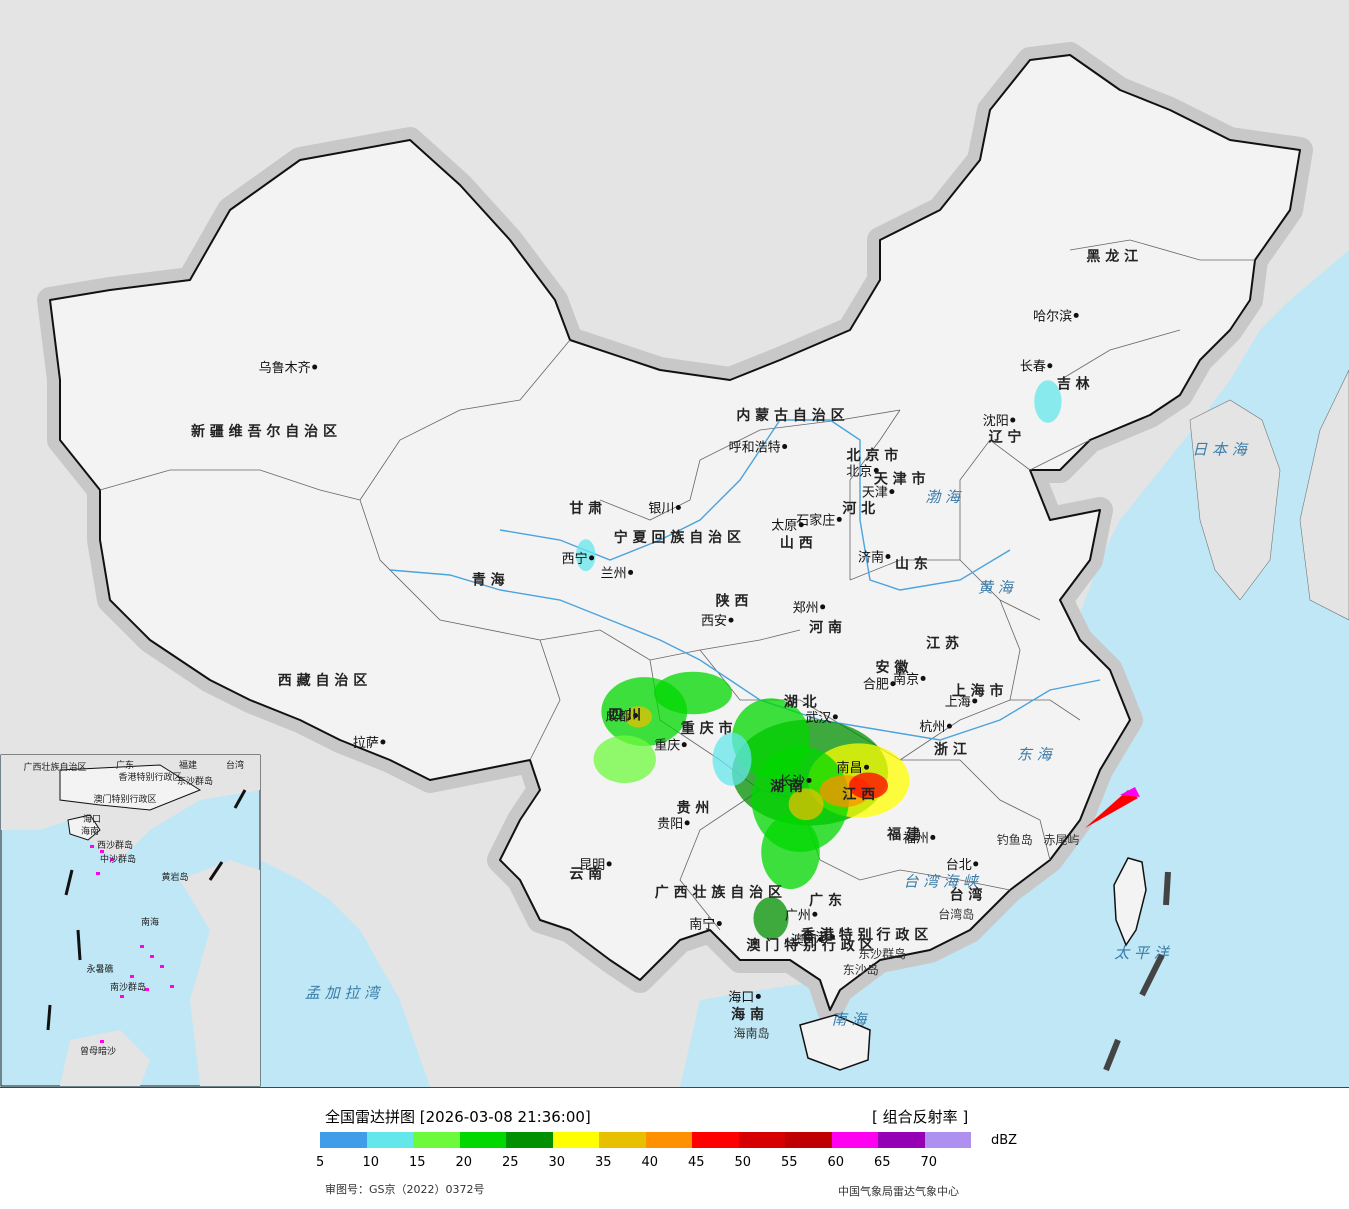  What do you see at coordinates (859, 471) in the screenshot?
I see `city-label: 北京` at bounding box center [859, 471].